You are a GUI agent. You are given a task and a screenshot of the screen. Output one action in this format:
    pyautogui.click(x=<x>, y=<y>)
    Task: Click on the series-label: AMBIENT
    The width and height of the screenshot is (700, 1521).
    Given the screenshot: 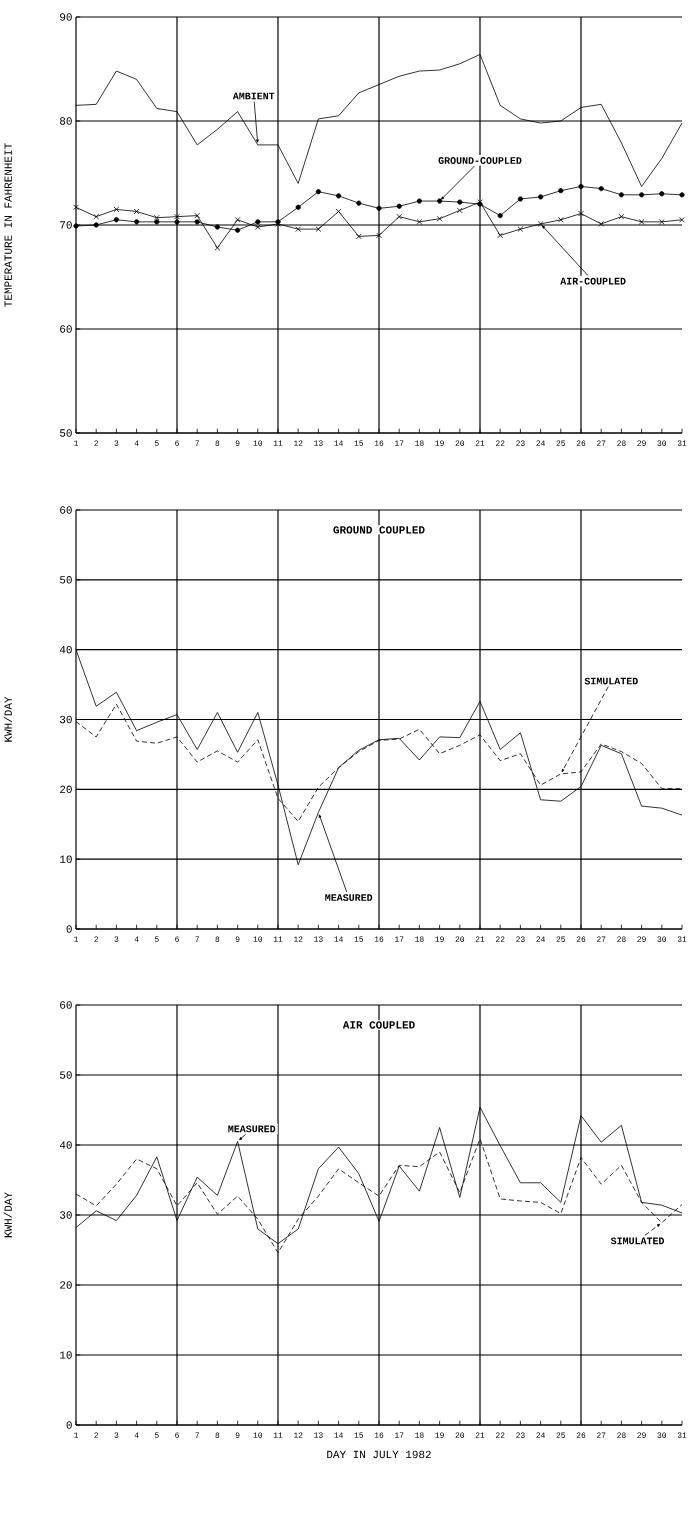 What is the action you would take?
    pyautogui.click(x=253, y=96)
    